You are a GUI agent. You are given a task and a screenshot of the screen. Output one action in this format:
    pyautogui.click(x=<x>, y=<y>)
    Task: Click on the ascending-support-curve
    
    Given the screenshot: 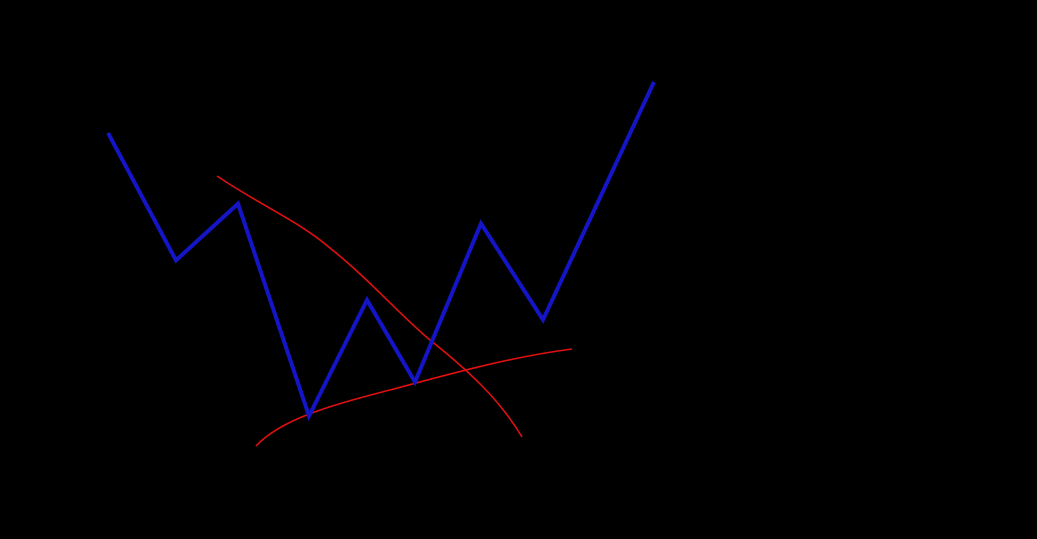 What is the action you would take?
    pyautogui.click(x=414, y=397)
    